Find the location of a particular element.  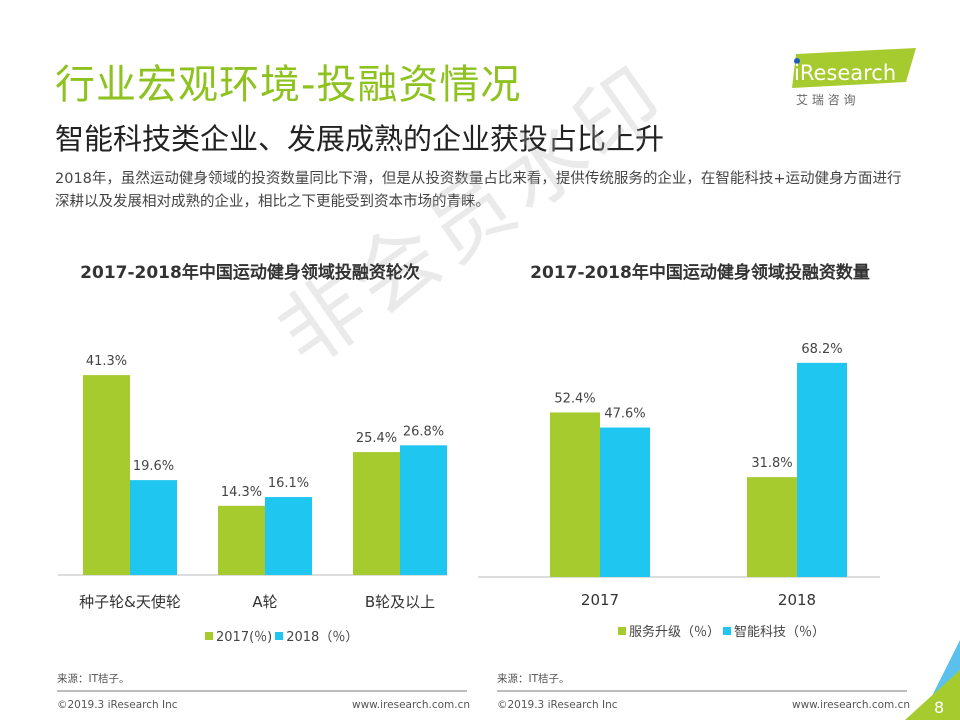

data-label: 14.3% is located at coordinates (241, 492).